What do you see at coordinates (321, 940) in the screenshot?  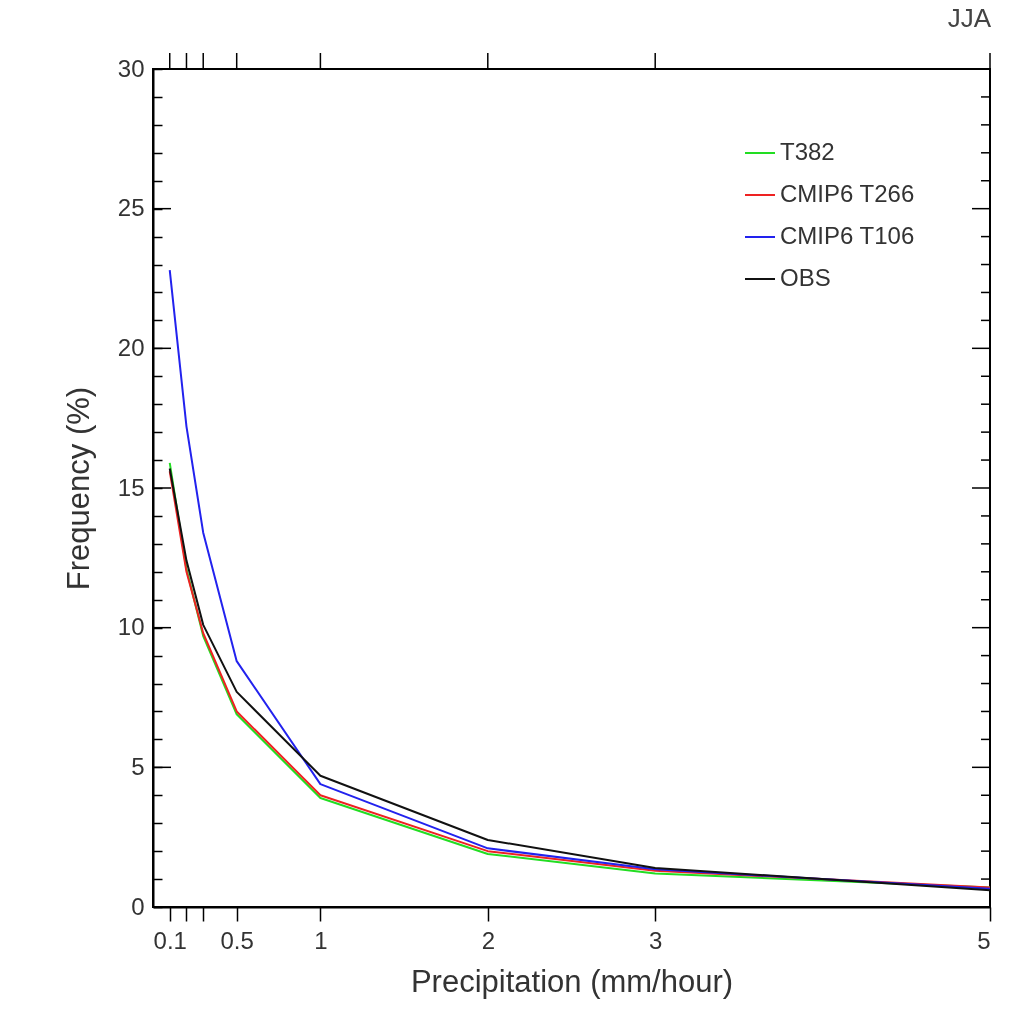 I see `x-tick-label: 1` at bounding box center [321, 940].